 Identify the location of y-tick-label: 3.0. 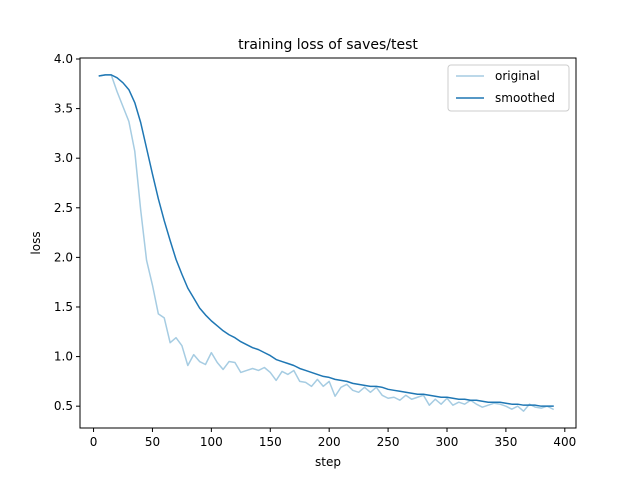
(63, 158).